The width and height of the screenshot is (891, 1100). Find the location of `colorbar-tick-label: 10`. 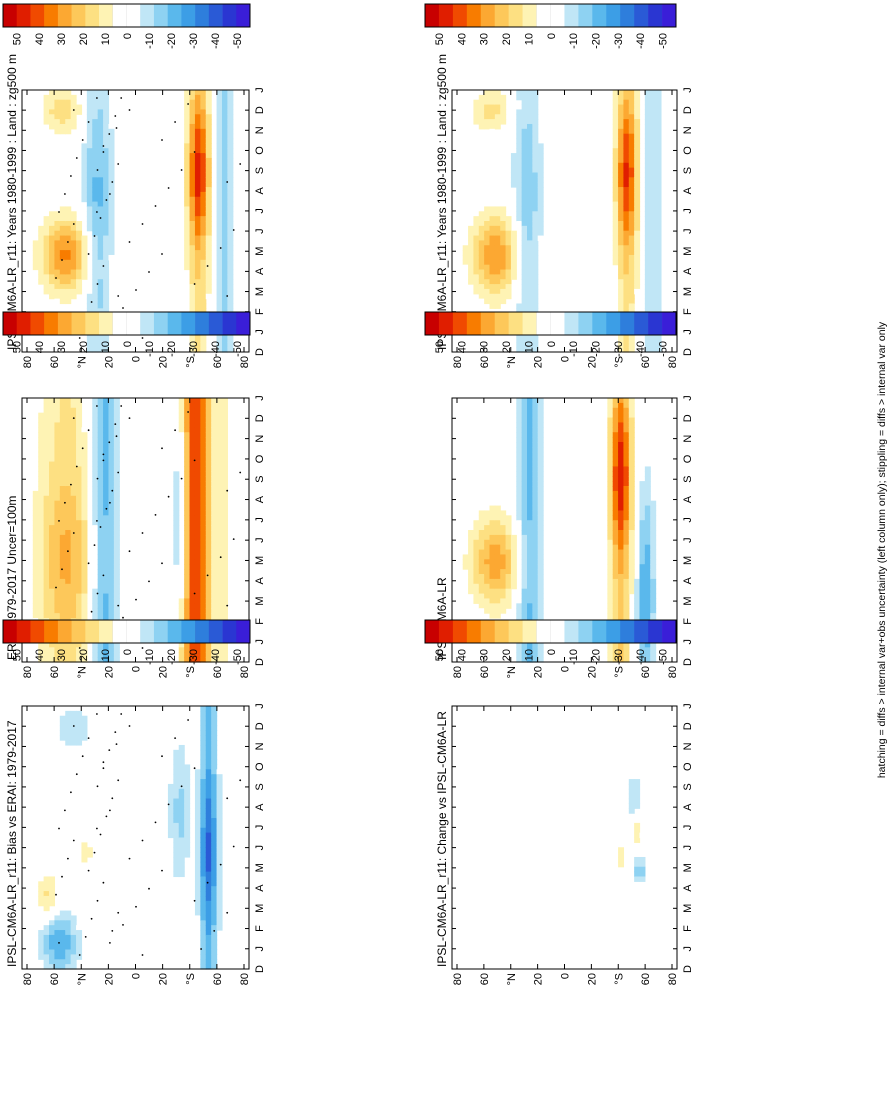

colorbar-tick-label: 10 is located at coordinates (106, 655).